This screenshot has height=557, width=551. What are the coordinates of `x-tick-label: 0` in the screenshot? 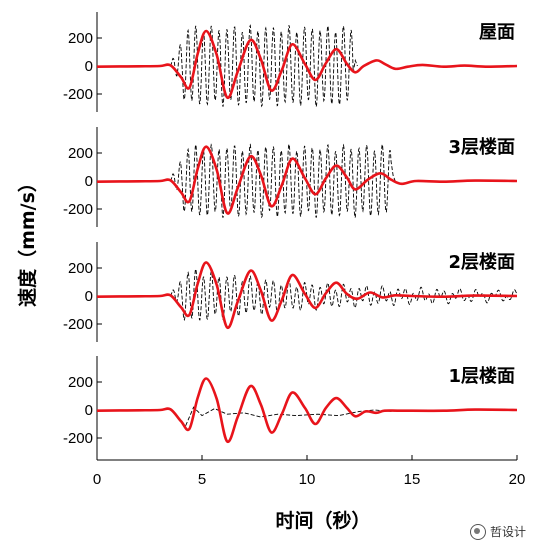 It's located at (97, 479).